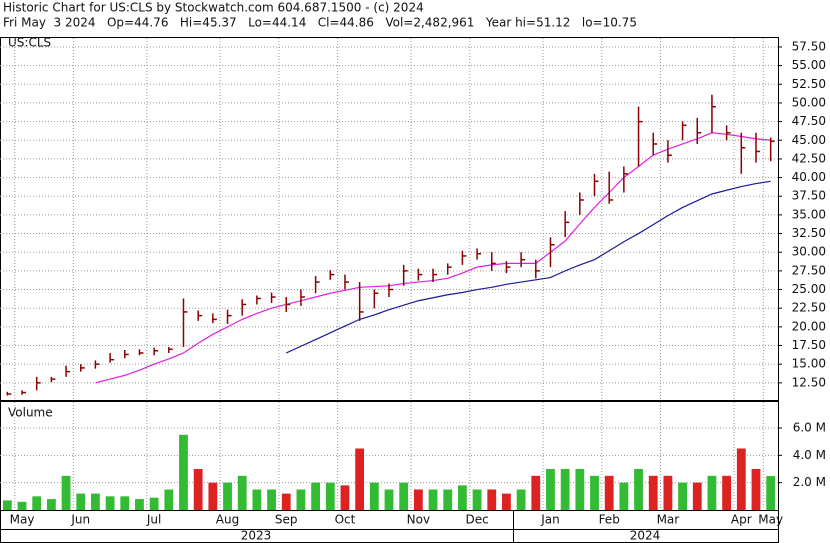 This screenshot has height=543, width=830. What do you see at coordinates (809, 102) in the screenshot?
I see `y-tick-label: 50.00` at bounding box center [809, 102].